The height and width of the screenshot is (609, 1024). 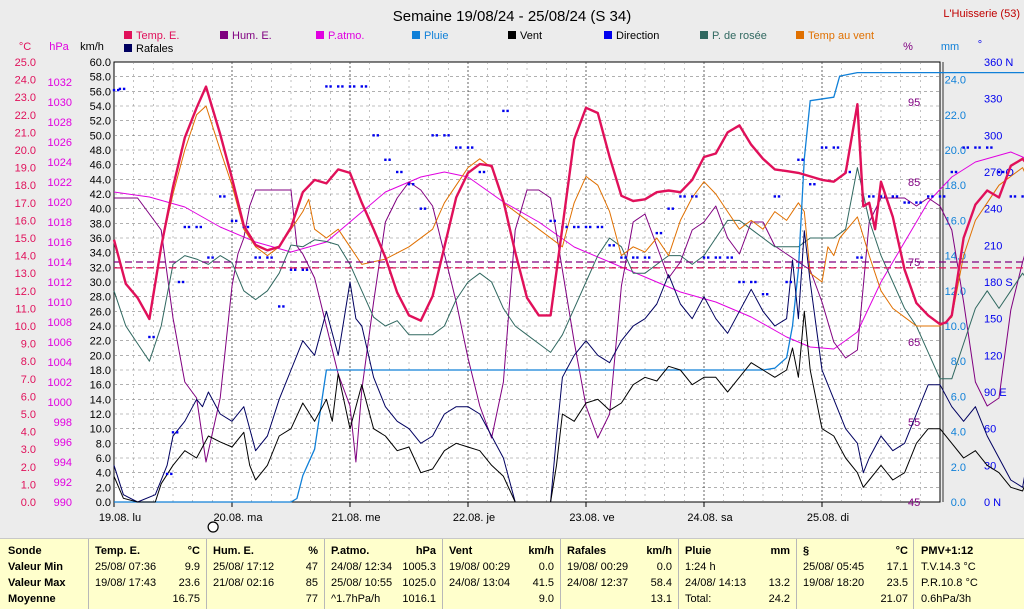 I want to click on x-tick-label: 22.08. je, so click(x=474, y=518).